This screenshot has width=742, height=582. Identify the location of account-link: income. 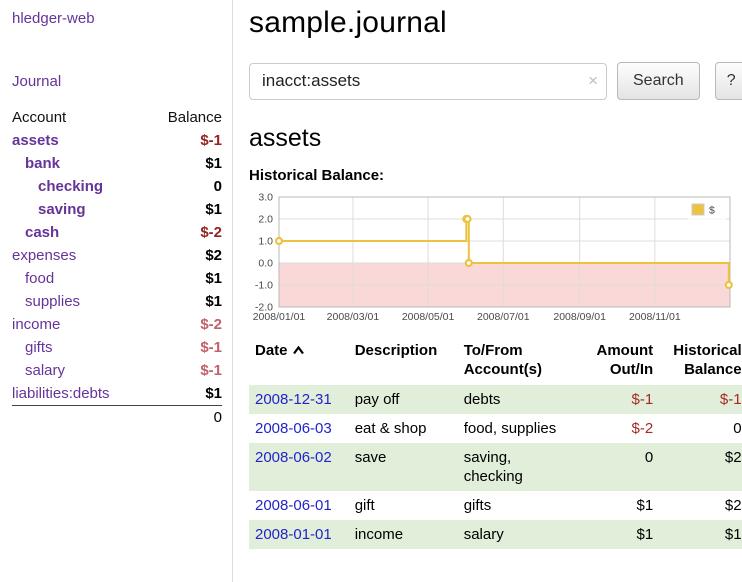
(36, 324).